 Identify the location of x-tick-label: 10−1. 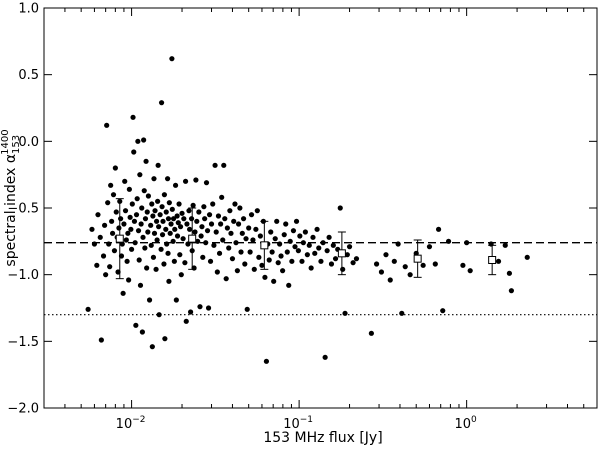
(298, 423).